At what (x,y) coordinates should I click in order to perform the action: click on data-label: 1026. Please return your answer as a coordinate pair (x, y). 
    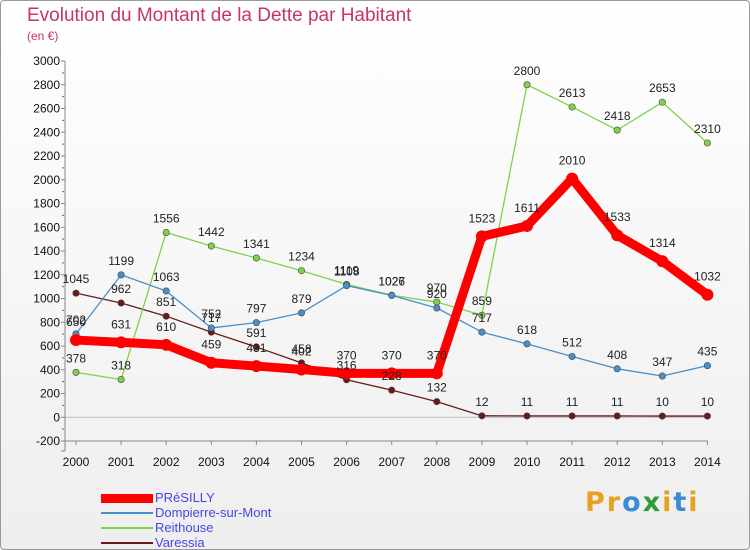
    Looking at the image, I should click on (391, 281).